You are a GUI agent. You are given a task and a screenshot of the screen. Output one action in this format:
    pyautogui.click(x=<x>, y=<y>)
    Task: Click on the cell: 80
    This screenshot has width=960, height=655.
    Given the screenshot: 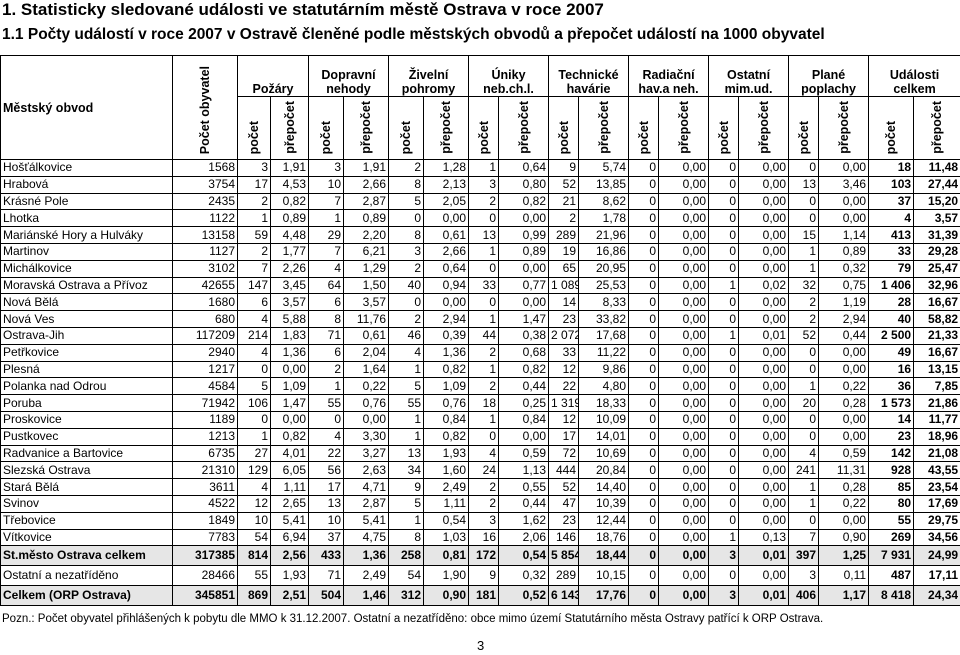 What is the action you would take?
    pyautogui.click(x=891, y=503)
    